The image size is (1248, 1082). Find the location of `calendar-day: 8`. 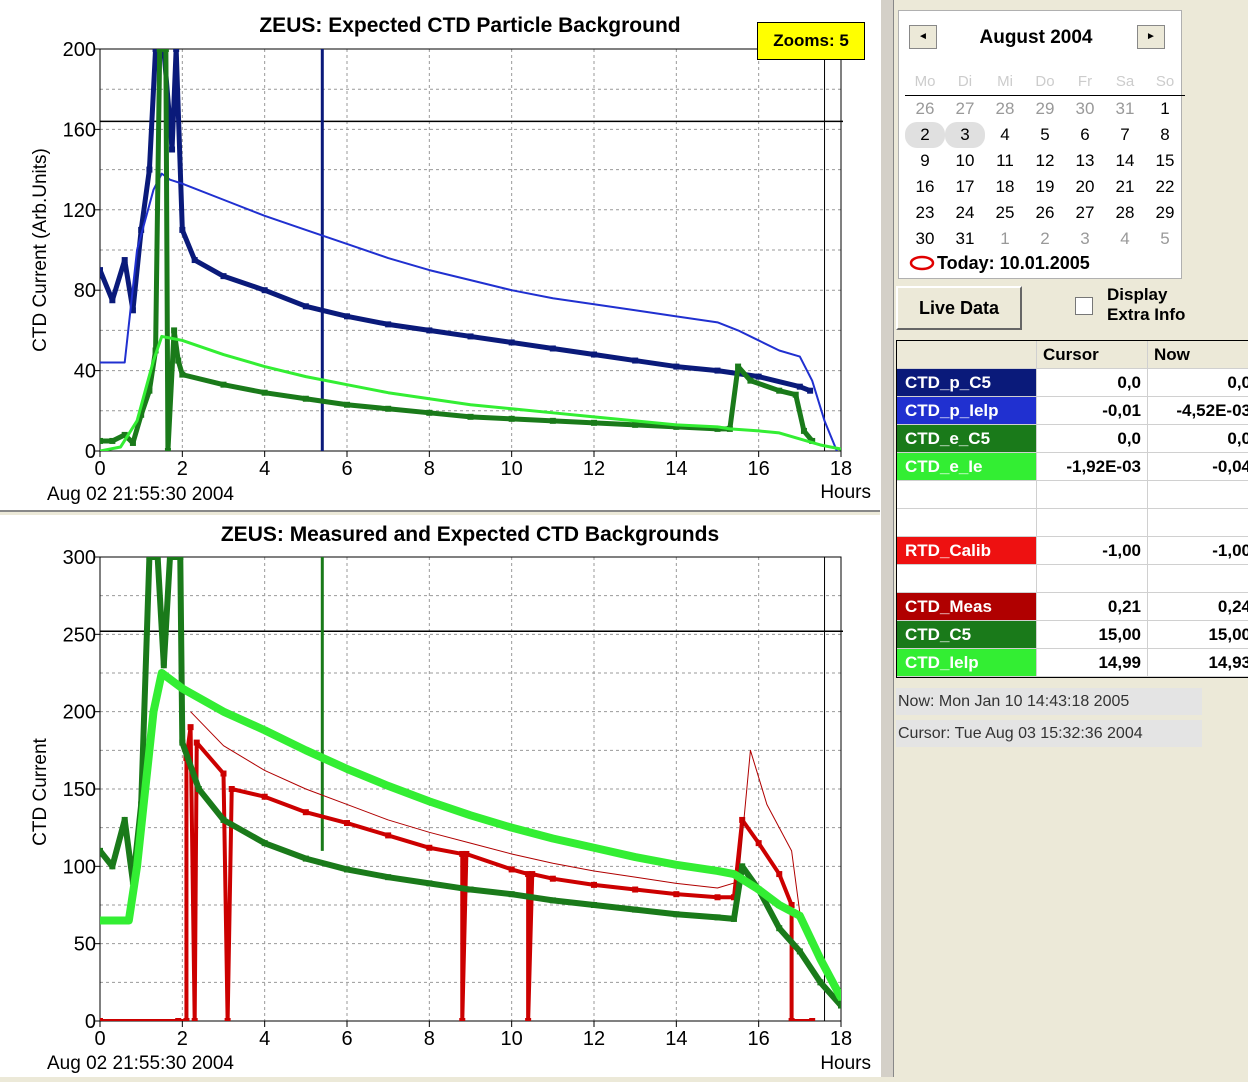

calendar-day: 8 is located at coordinates (1165, 134).